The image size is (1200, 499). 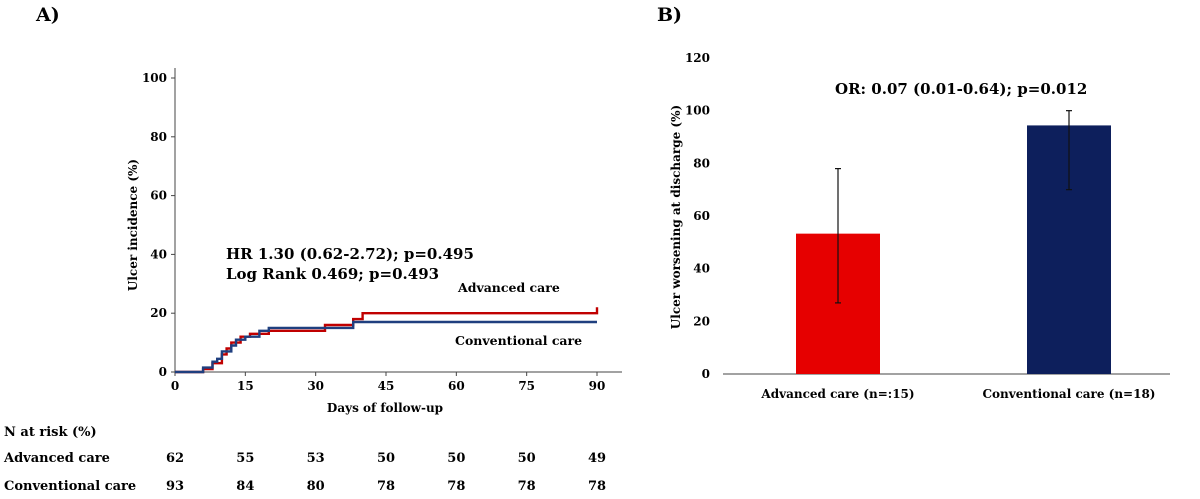 What do you see at coordinates (1068, 394) in the screenshot?
I see `bar-category-label-conventional: Conventional care (n=18)` at bounding box center [1068, 394].